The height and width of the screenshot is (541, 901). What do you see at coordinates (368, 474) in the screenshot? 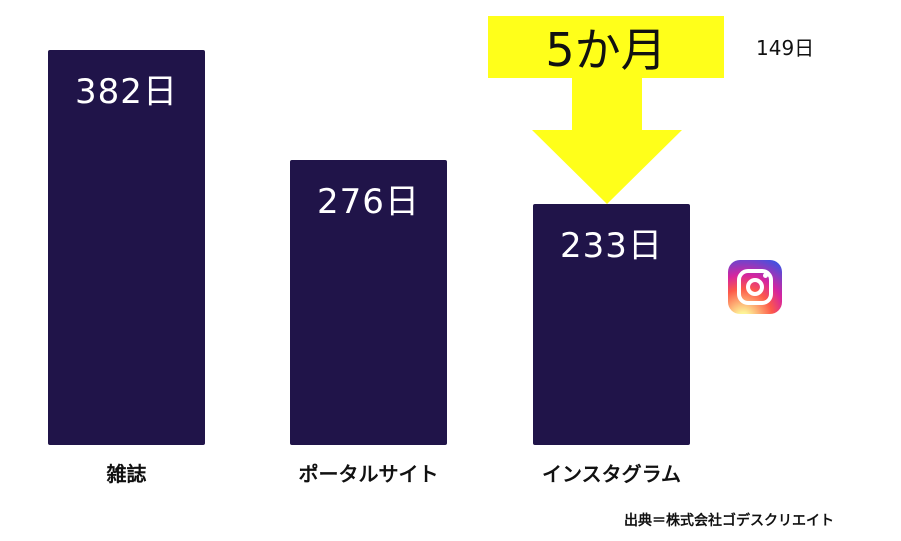
I see `category-label: ポータルサイト` at bounding box center [368, 474].